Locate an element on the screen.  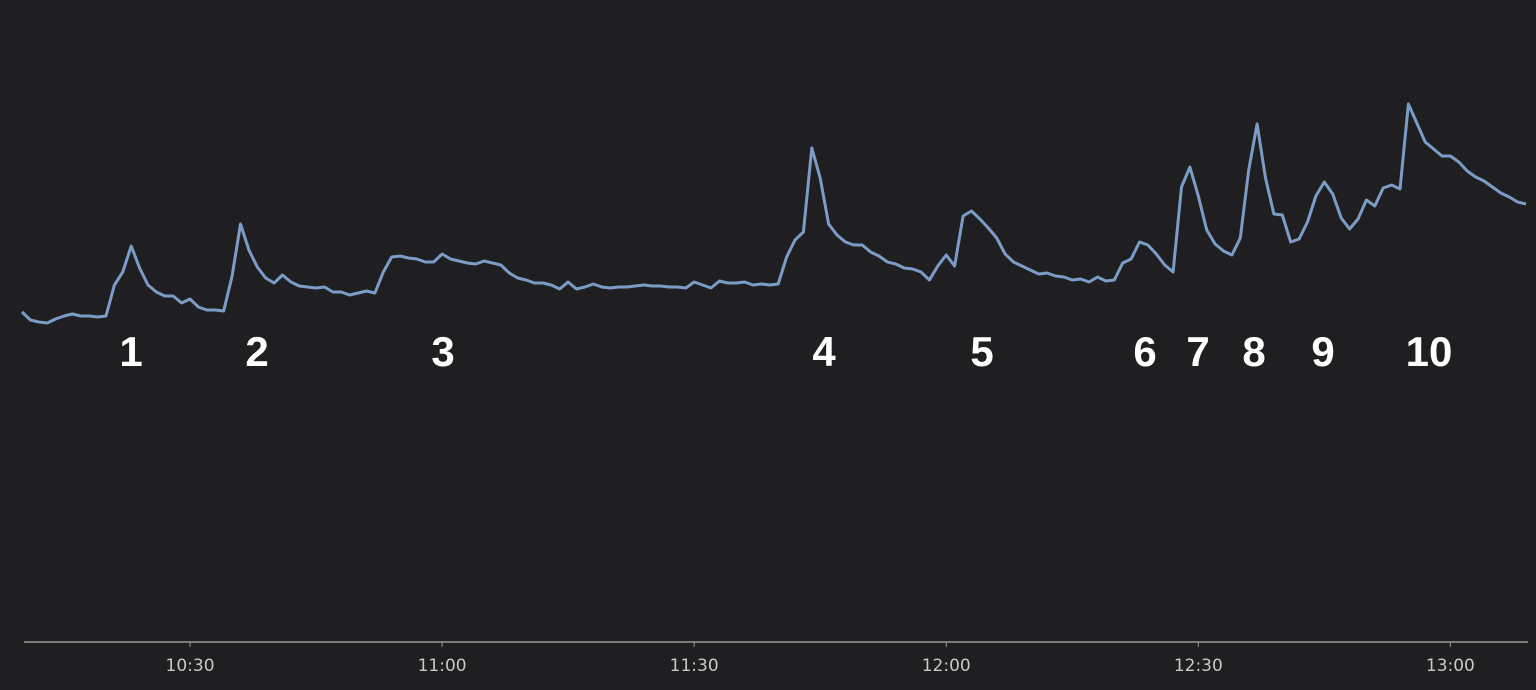
x-tick-label: 13:00 is located at coordinates (1450, 666).